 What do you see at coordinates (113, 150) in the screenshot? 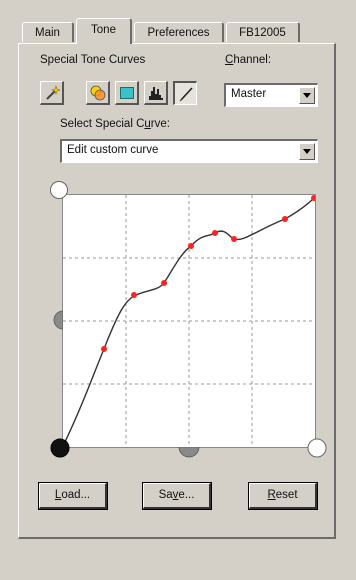
I see `special-curve-value: Edit custom curve` at bounding box center [113, 150].